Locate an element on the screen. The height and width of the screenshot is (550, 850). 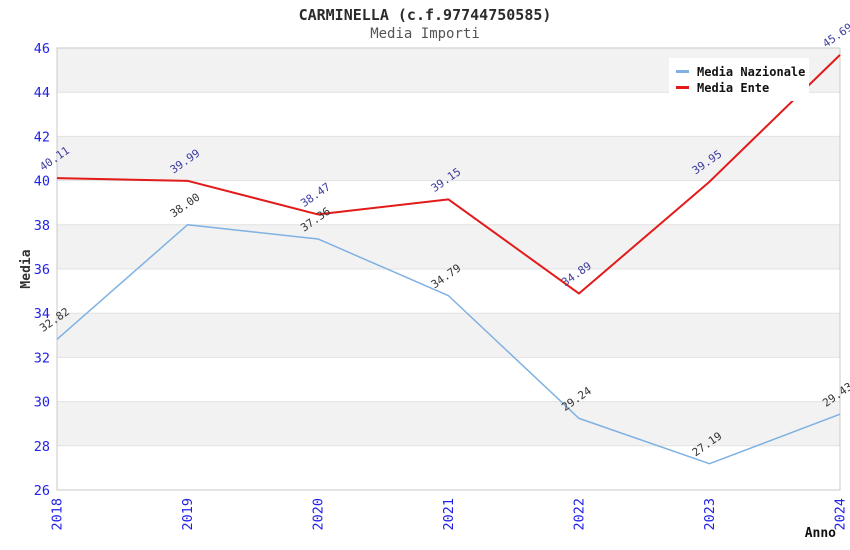
svg-text: 44 is located at coordinates (42, 93).